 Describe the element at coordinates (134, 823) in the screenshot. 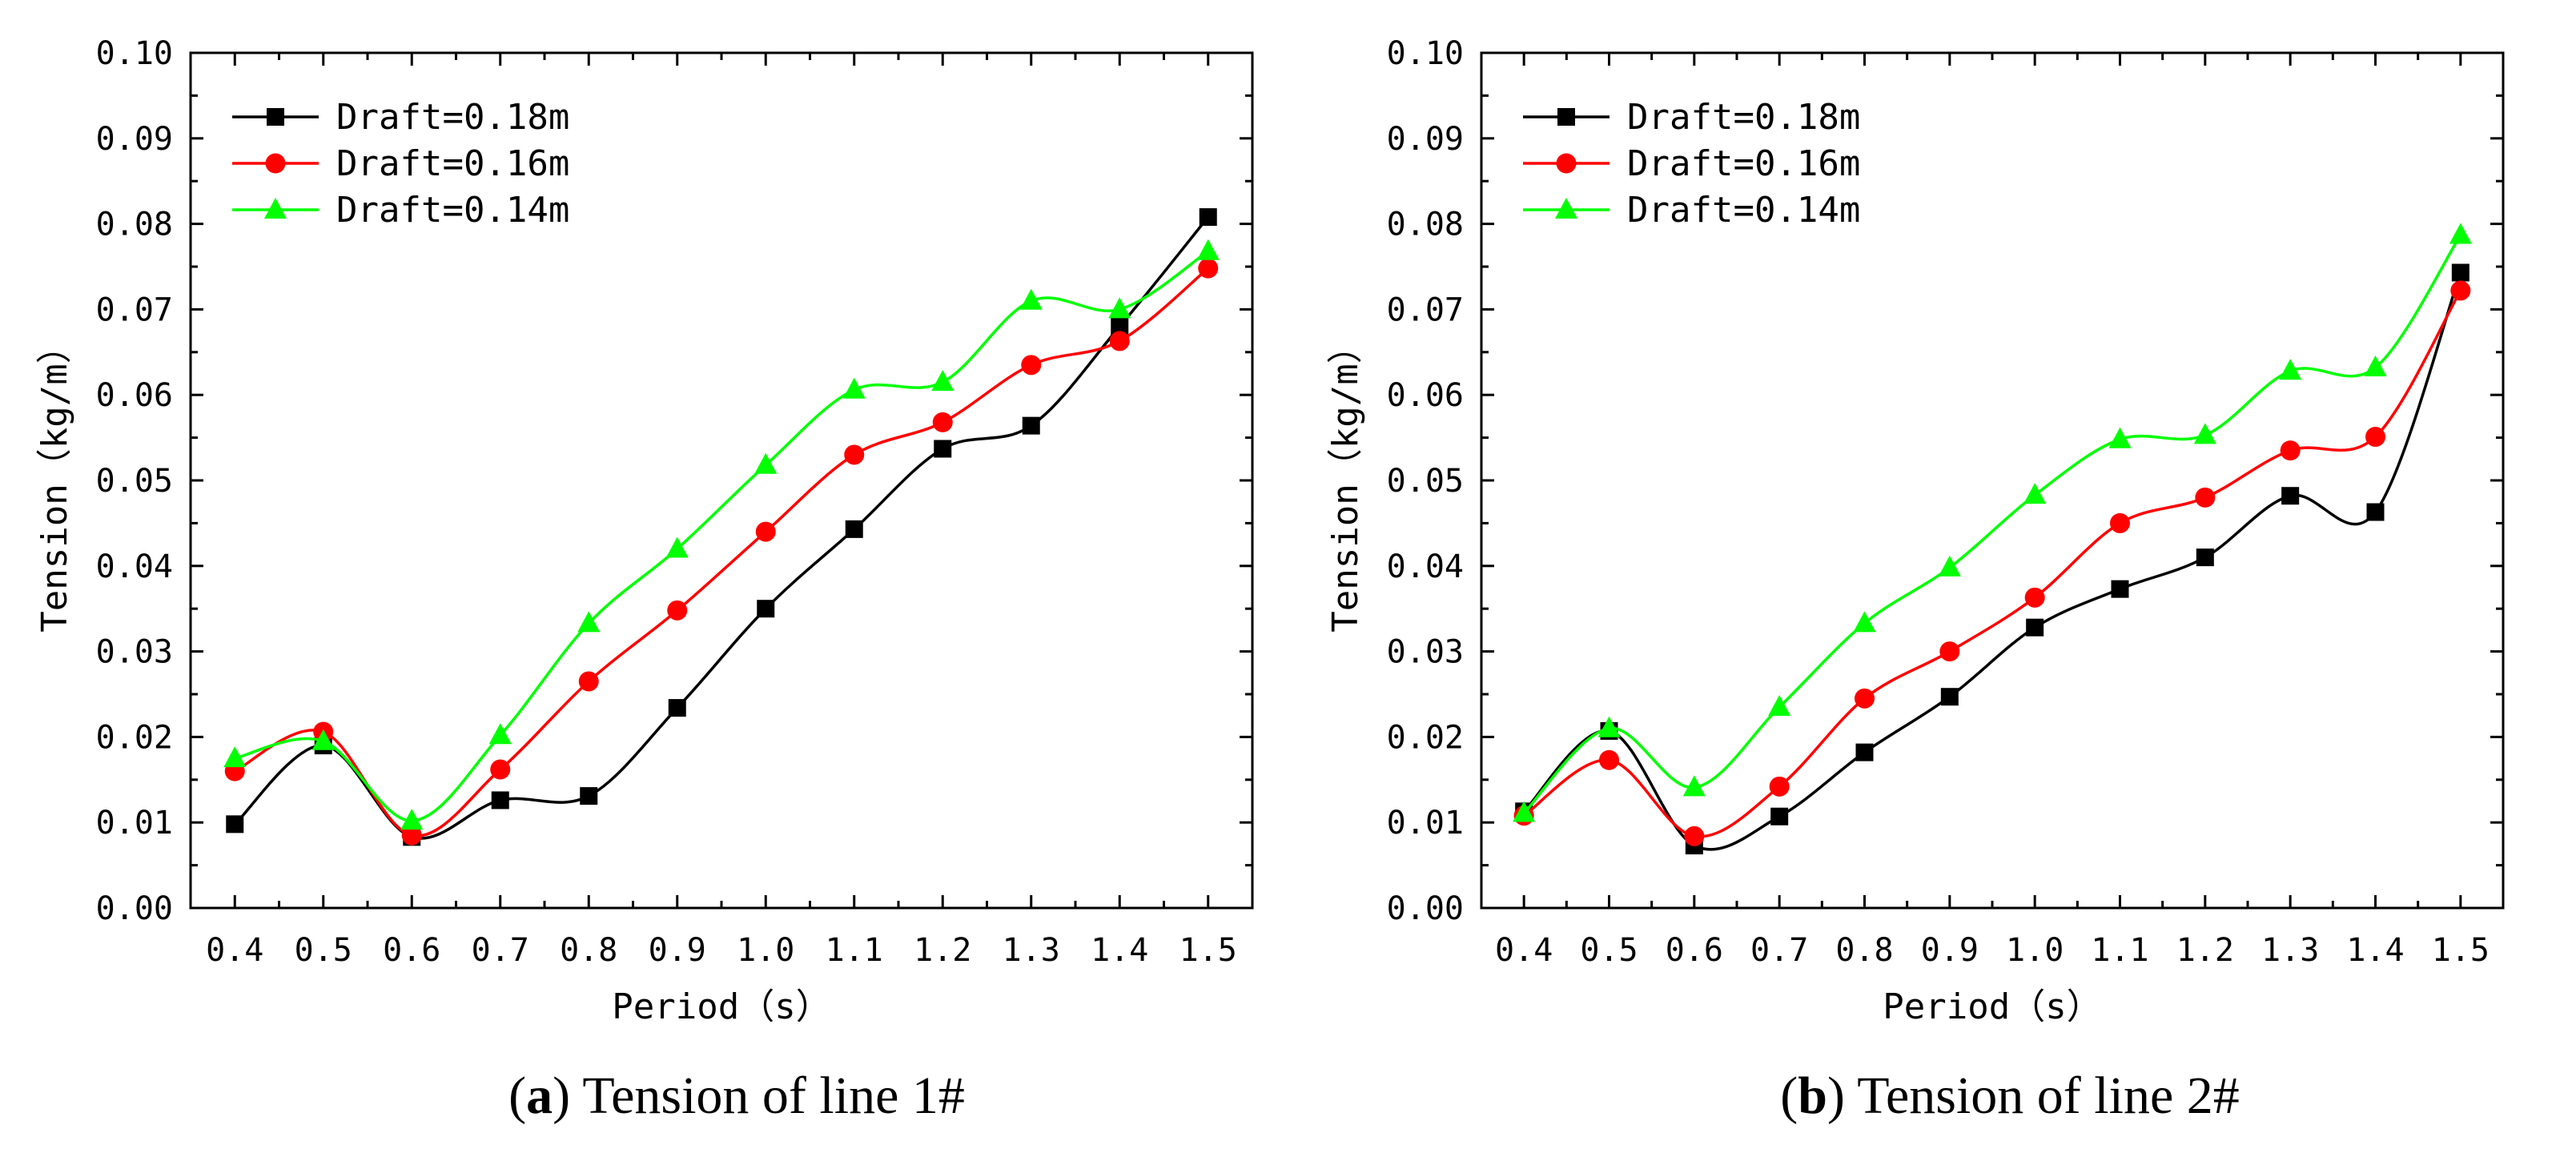

I see `y-tick-label: 0.01` at that location.